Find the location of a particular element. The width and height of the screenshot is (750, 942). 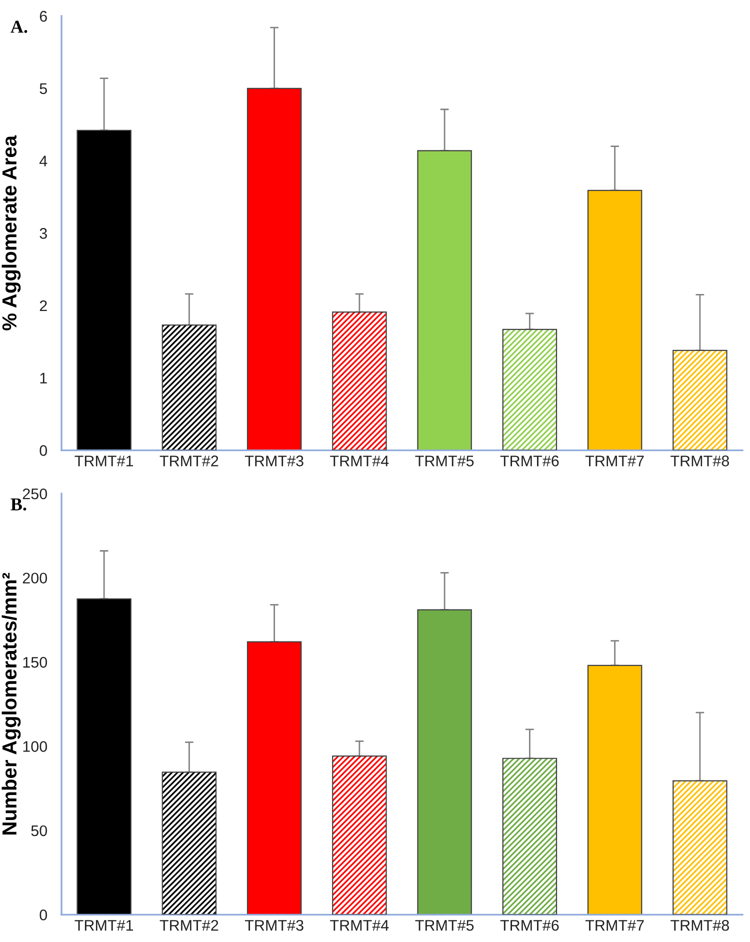

y-tick-label: 4 is located at coordinates (43, 161).